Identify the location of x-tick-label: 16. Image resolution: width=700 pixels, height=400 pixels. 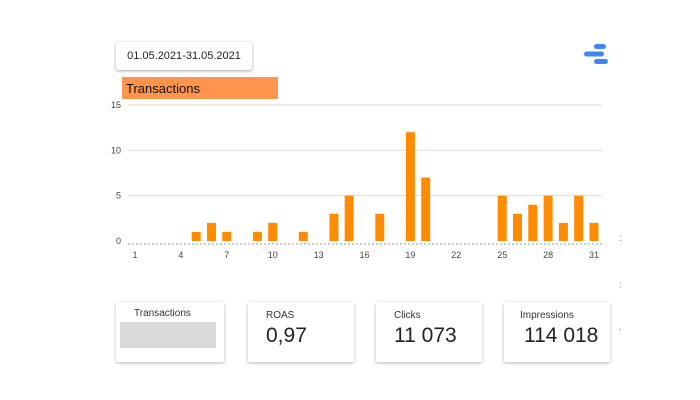
(364, 255).